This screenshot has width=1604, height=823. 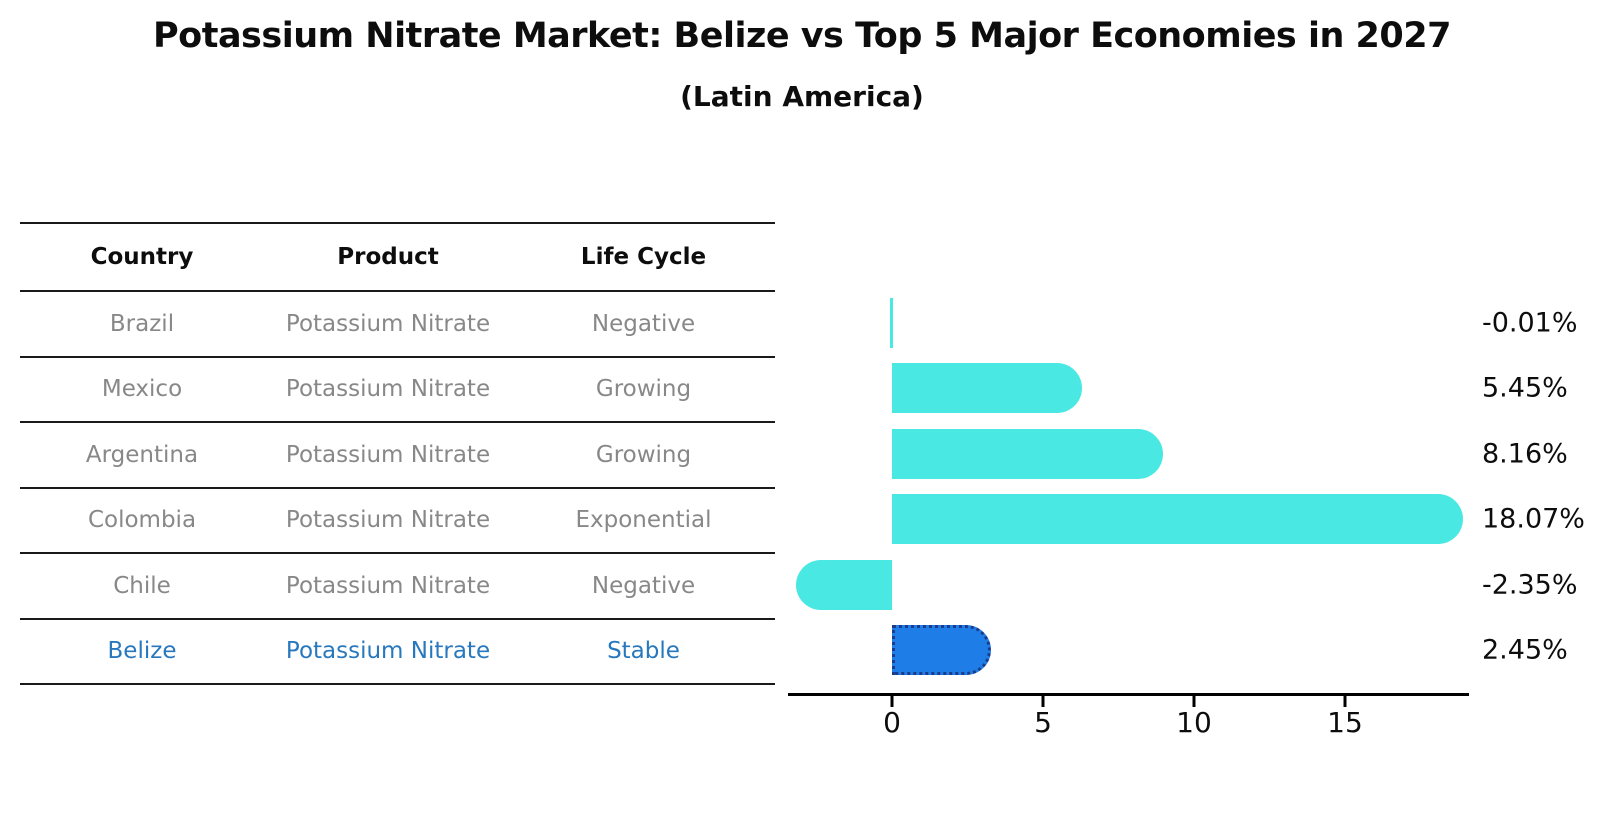 What do you see at coordinates (1177, 519) in the screenshot?
I see `bar-colombia` at bounding box center [1177, 519].